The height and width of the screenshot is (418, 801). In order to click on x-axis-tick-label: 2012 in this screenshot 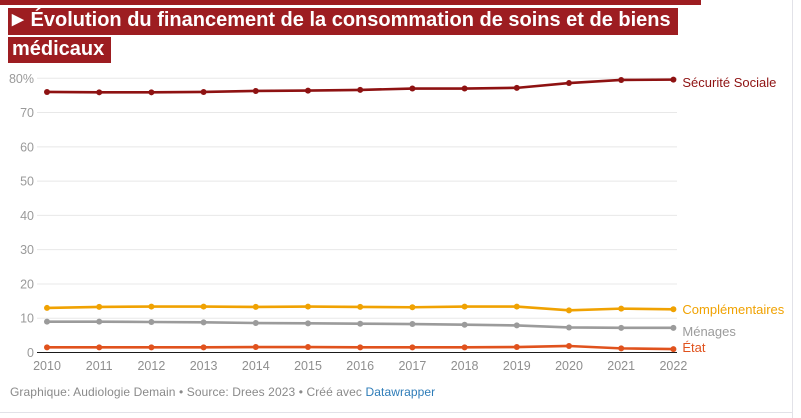, I will do `click(151, 366)`.